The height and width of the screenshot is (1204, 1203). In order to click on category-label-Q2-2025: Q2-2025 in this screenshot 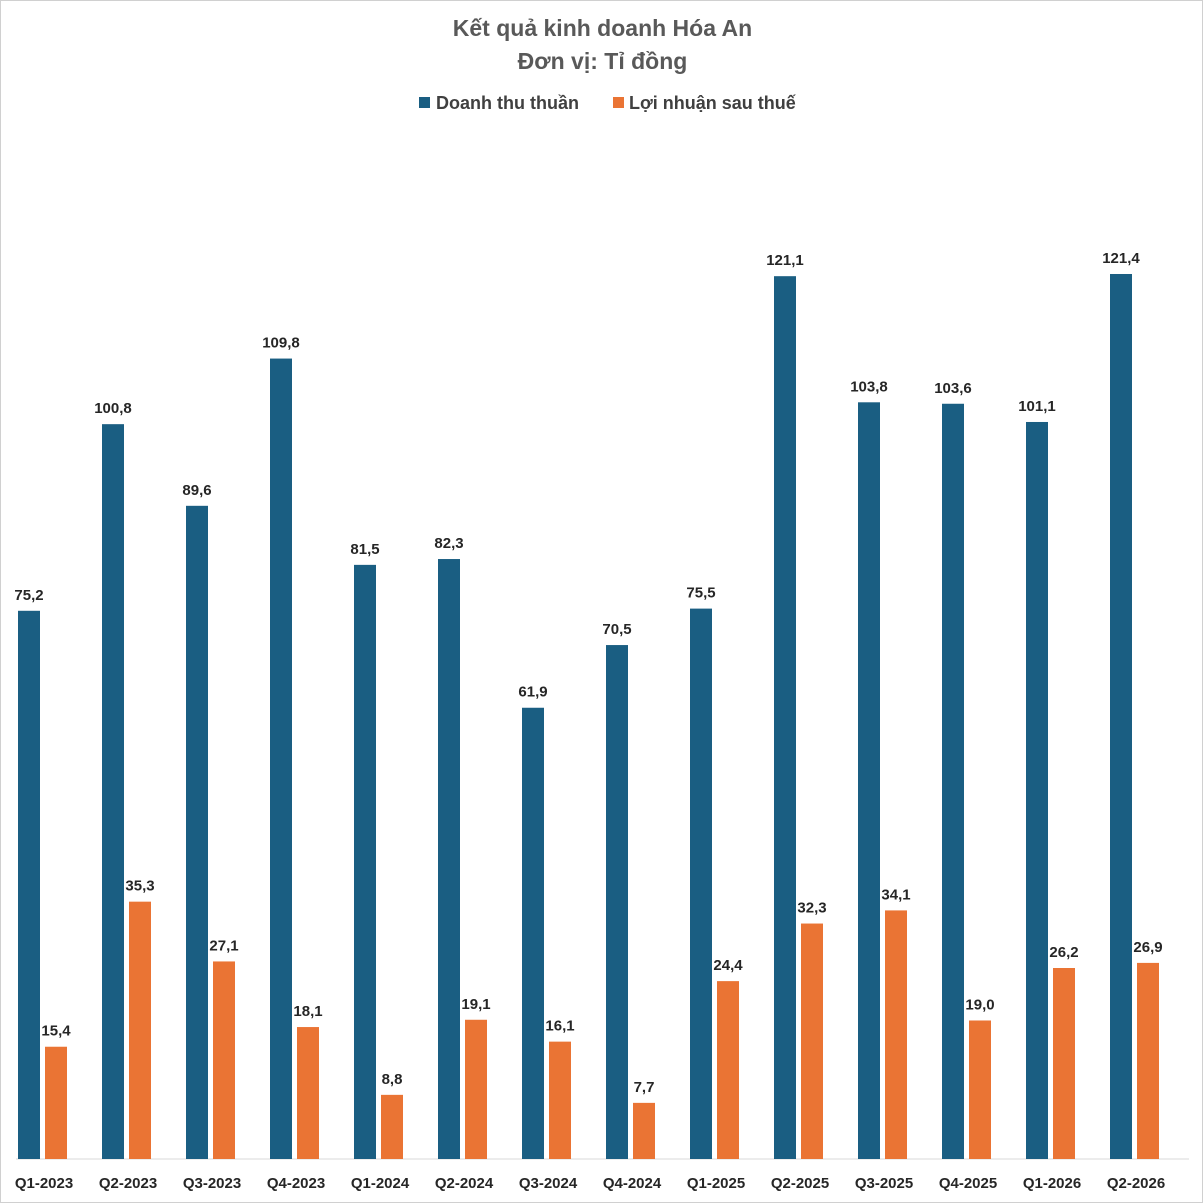, I will do `click(800, 1183)`.